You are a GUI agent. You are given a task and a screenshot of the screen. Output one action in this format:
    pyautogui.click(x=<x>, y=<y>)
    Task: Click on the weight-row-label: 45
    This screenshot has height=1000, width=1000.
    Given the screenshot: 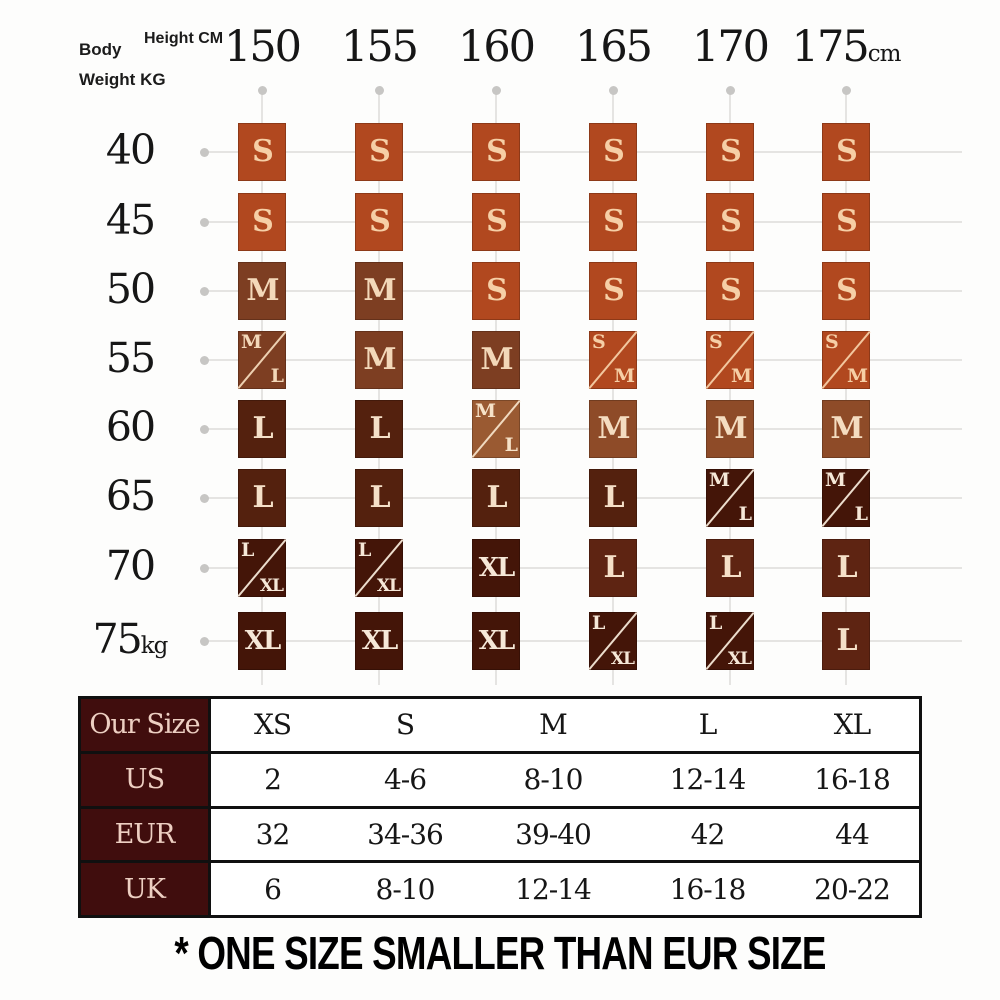 What is the action you would take?
    pyautogui.click(x=130, y=220)
    